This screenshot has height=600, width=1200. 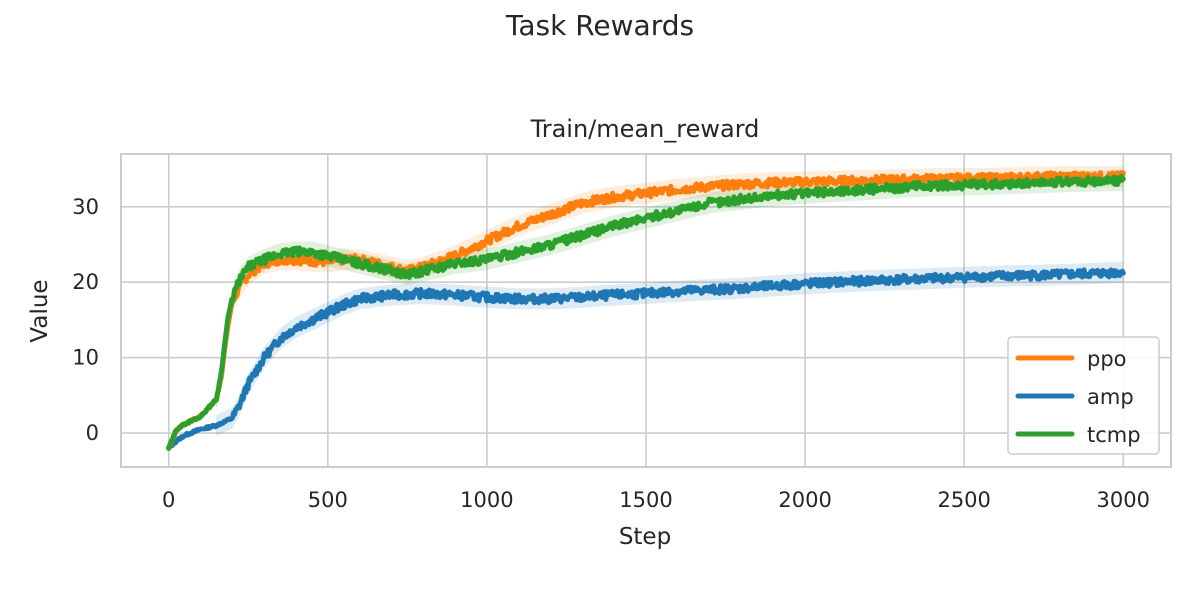 I want to click on x-tick-label: 500, so click(x=328, y=500).